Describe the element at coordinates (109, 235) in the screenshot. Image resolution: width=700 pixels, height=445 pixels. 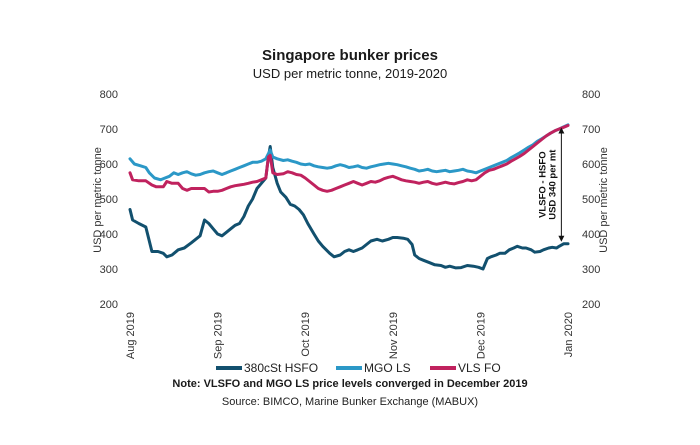
I see `y-tick-left-400: 400` at that location.